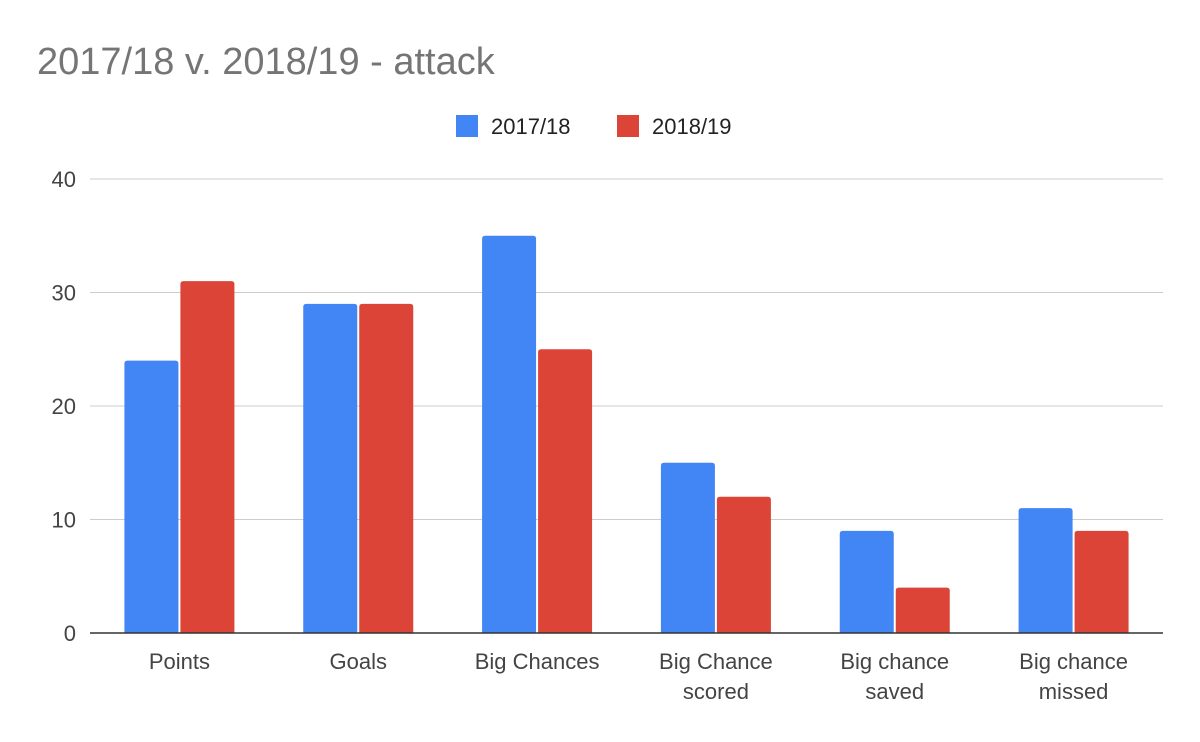 This screenshot has height=742, width=1200. I want to click on y-tick-label-30: 30, so click(64, 293).